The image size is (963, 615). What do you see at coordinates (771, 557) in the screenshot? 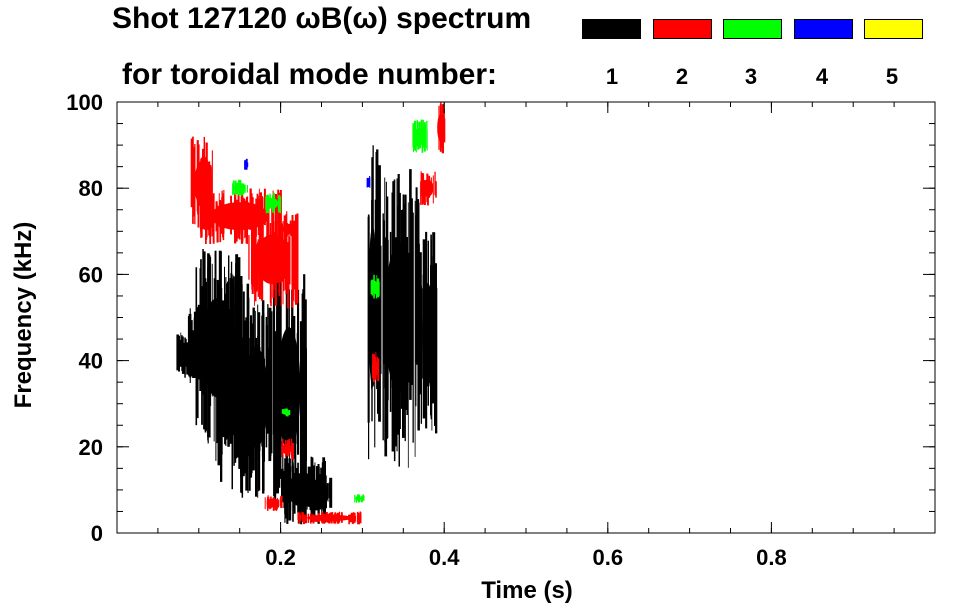
I see `x-tick-label: 0.8` at bounding box center [771, 557].